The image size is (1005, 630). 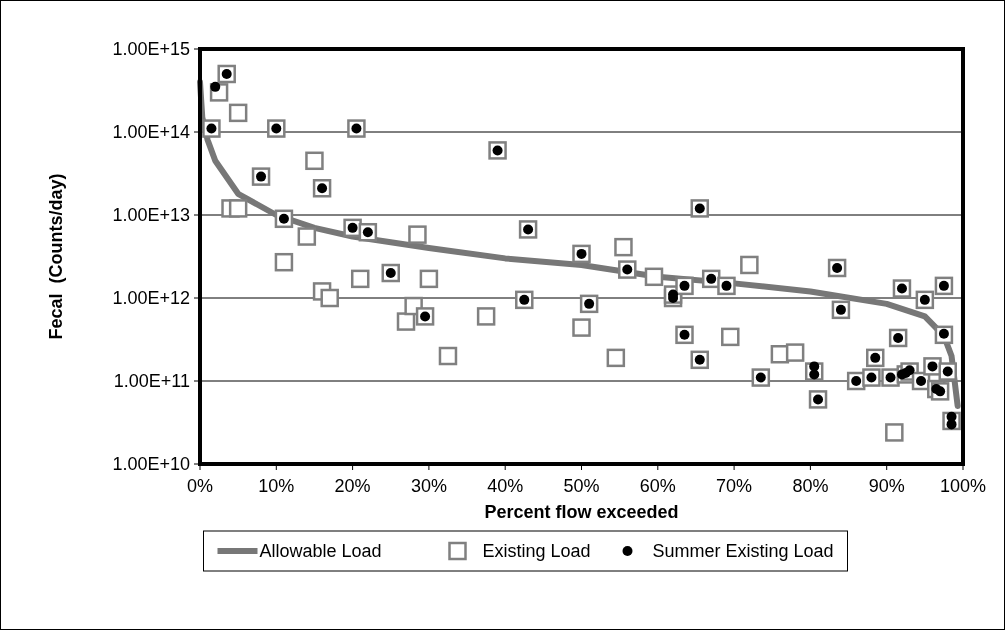 What do you see at coordinates (151, 49) in the screenshot?
I see `y-tick-label: 1.00E+15` at bounding box center [151, 49].